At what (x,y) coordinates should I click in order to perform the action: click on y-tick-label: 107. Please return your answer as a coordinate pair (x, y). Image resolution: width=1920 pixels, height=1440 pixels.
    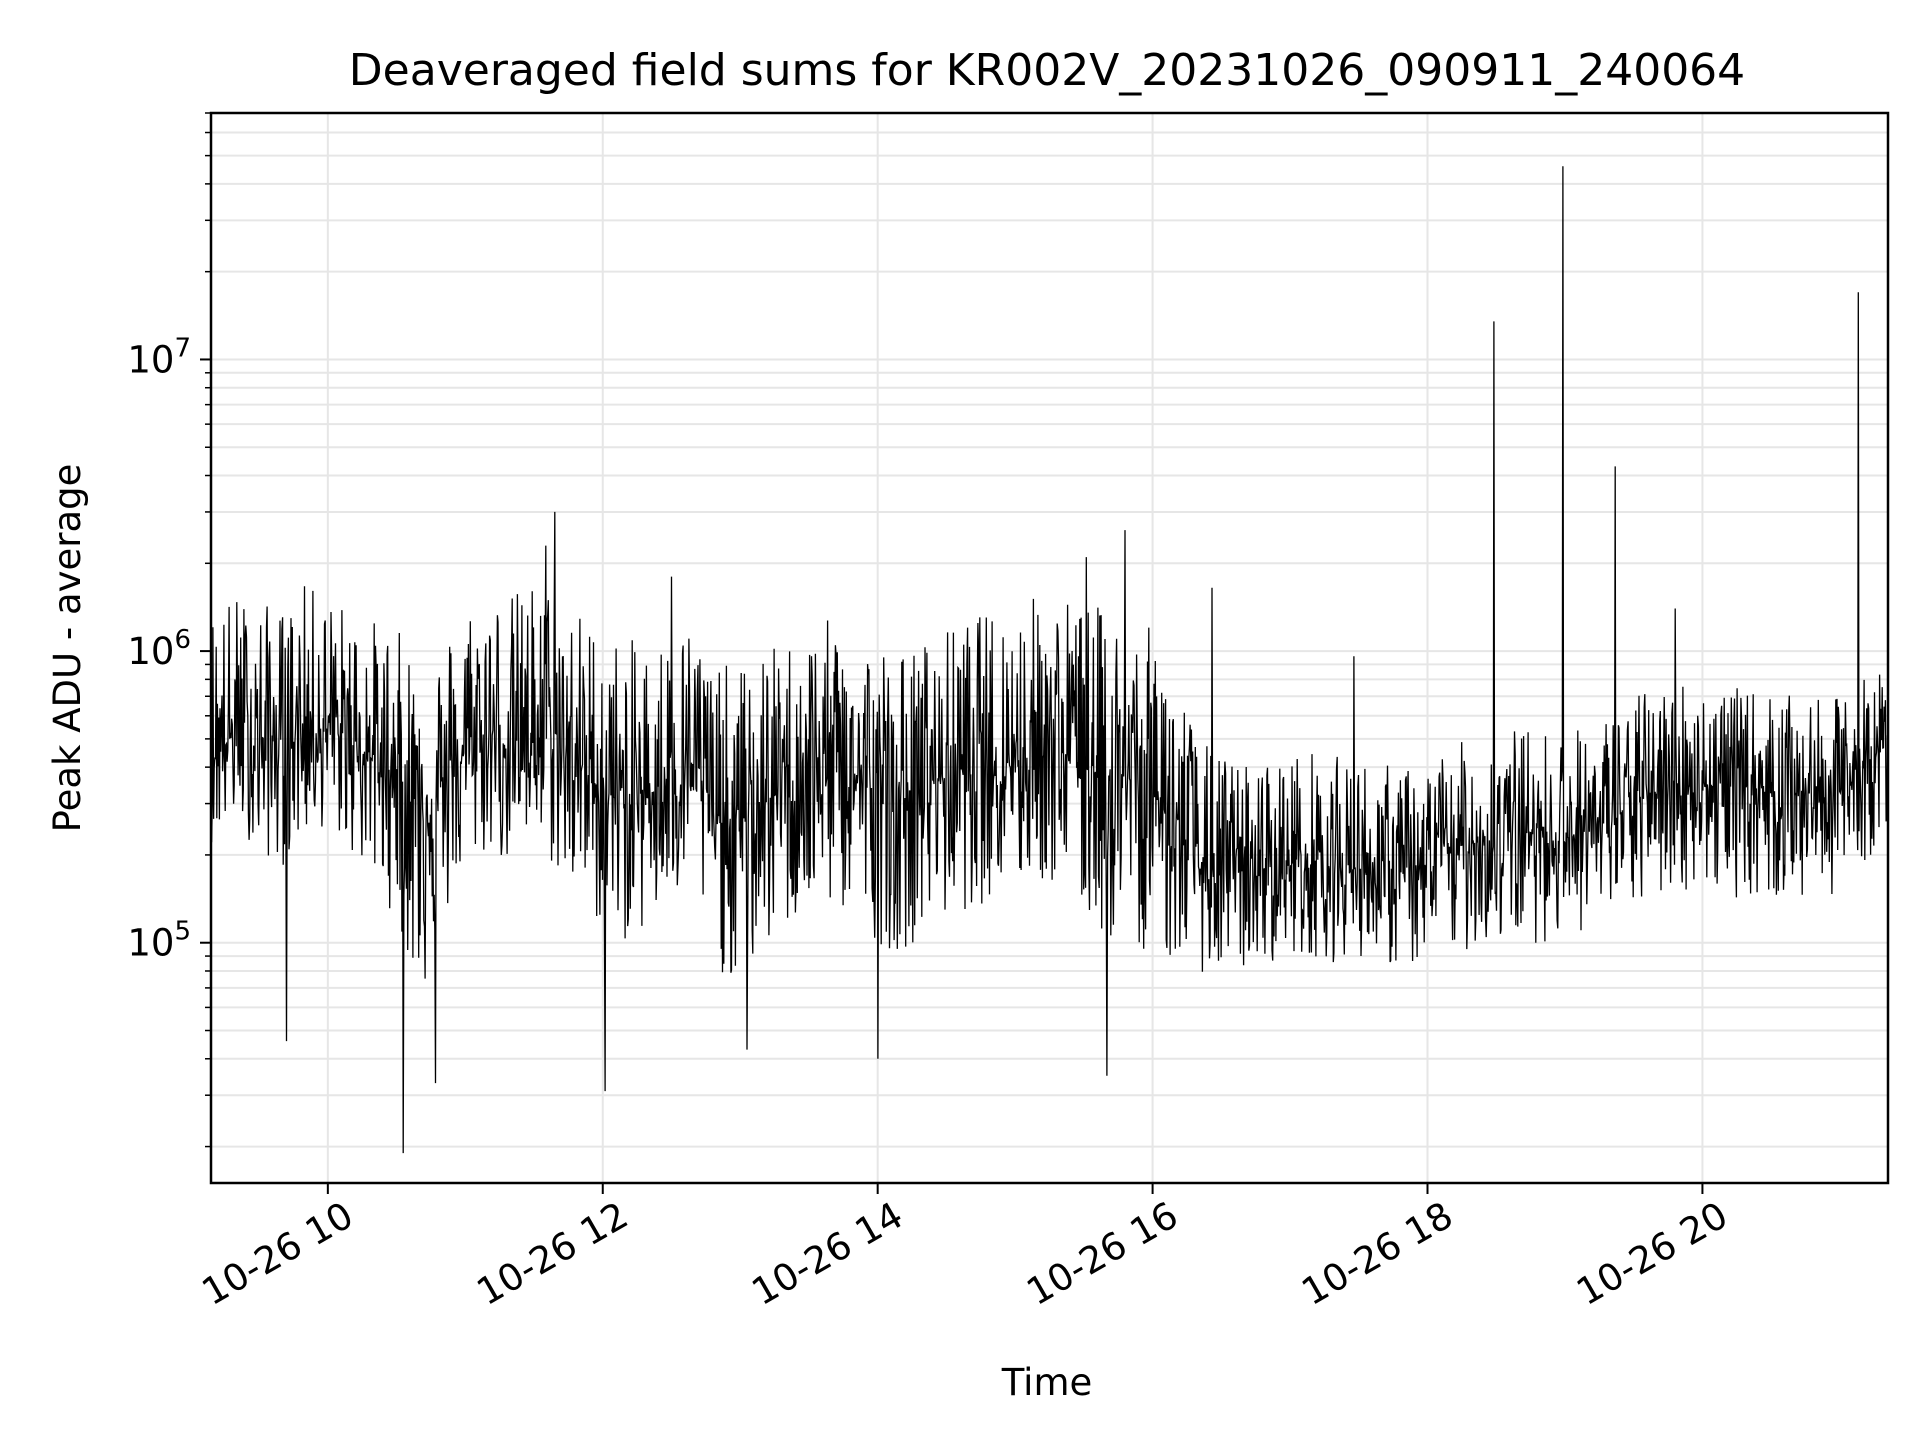
    Looking at the image, I should click on (159, 357).